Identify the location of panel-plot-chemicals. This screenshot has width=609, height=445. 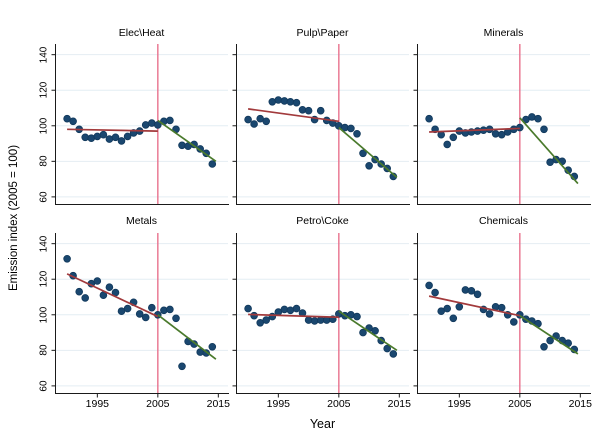
(501, 316).